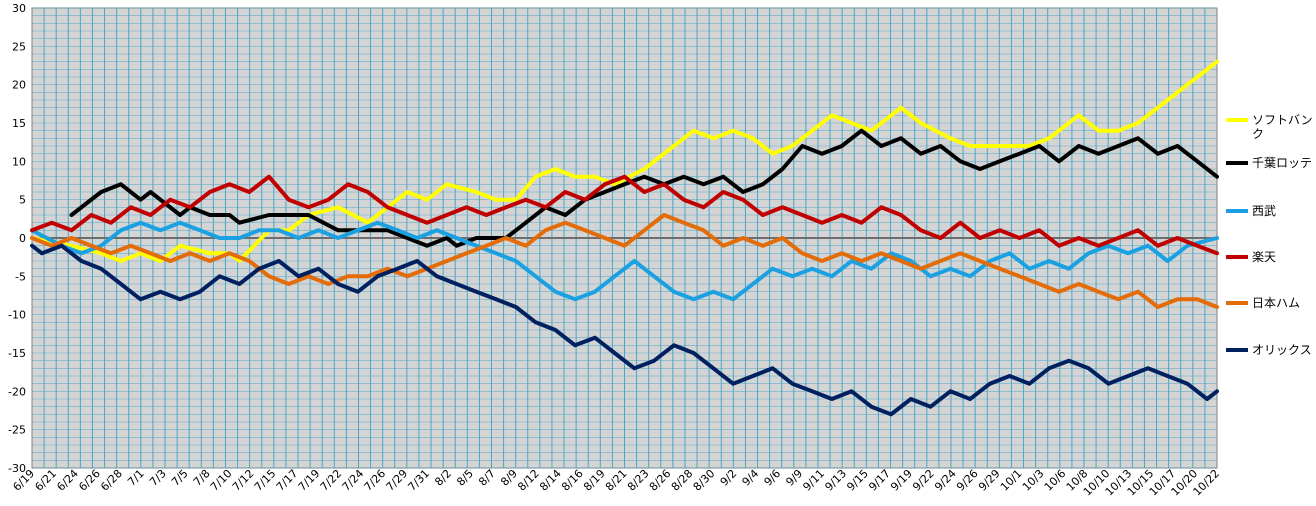  Describe the element at coordinates (17, 315) in the screenshot. I see `y-tick-label: -10` at that location.